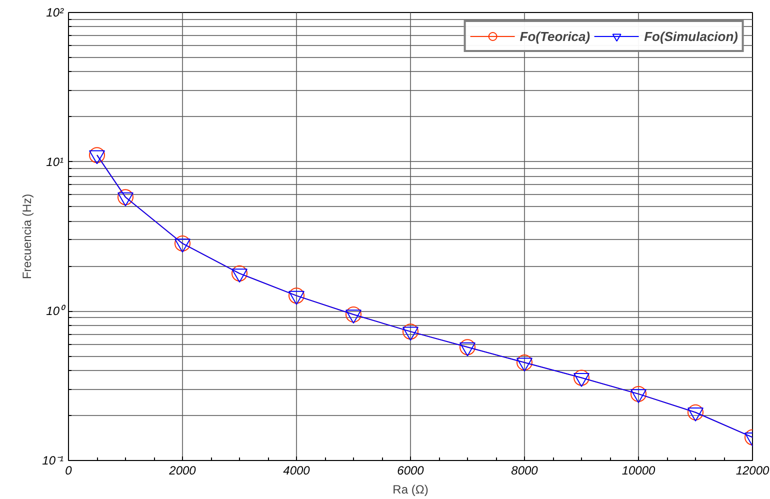  What do you see at coordinates (296, 471) in the screenshot?
I see `x-tick-label: 4000` at bounding box center [296, 471].